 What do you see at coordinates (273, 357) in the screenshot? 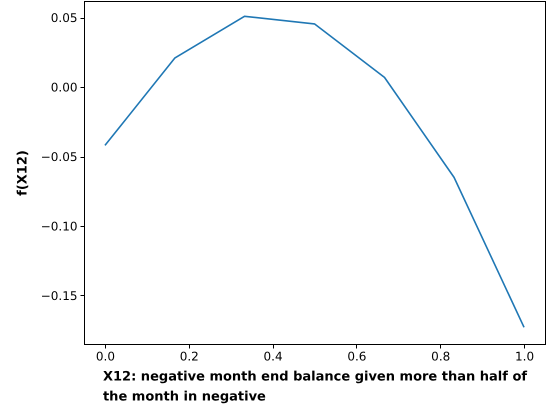
I see `x-tick-label: 0.4` at bounding box center [273, 357].